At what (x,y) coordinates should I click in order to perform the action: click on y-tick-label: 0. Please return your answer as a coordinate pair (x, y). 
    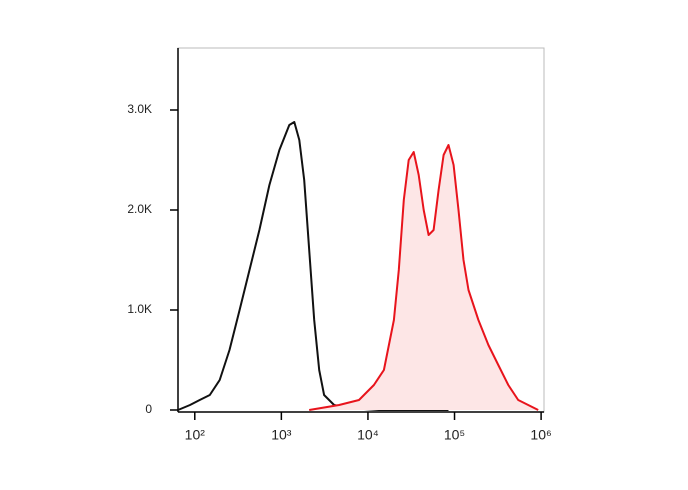
    Looking at the image, I should click on (148, 409).